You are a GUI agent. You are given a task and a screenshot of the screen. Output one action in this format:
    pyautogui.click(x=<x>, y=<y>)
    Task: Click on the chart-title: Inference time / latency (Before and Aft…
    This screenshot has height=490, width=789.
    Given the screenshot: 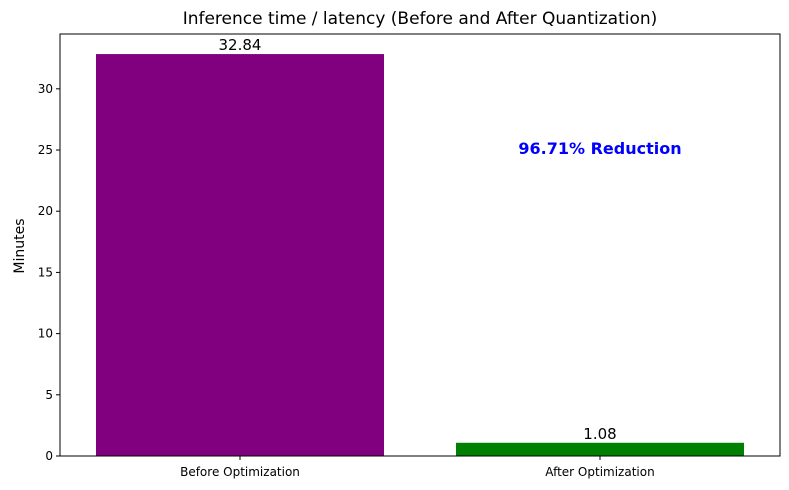 What is the action you would take?
    pyautogui.click(x=420, y=19)
    